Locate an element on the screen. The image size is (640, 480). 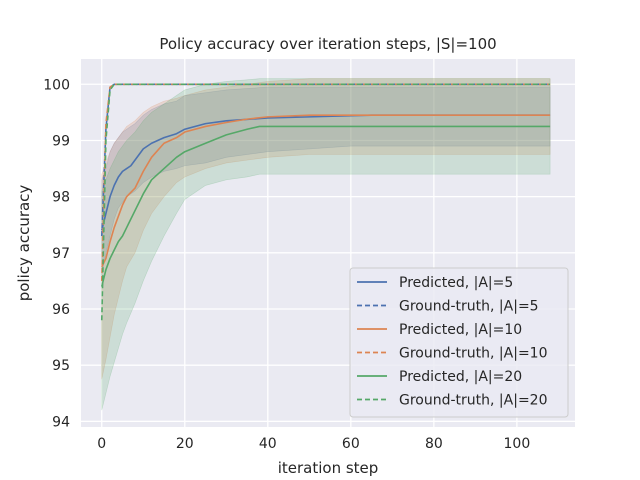
x-tick-label: 20 is located at coordinates (185, 444).